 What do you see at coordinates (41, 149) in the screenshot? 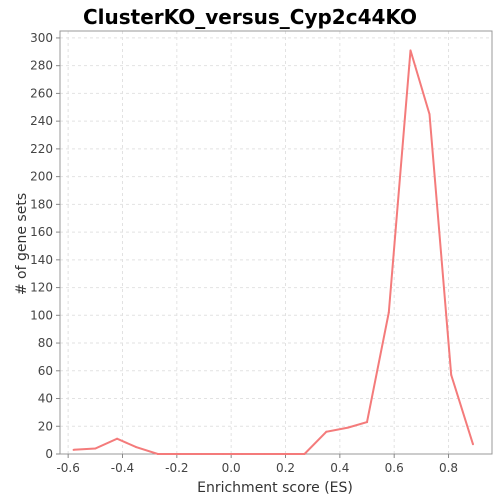
I see `y-tick-label: 220` at bounding box center [41, 149].